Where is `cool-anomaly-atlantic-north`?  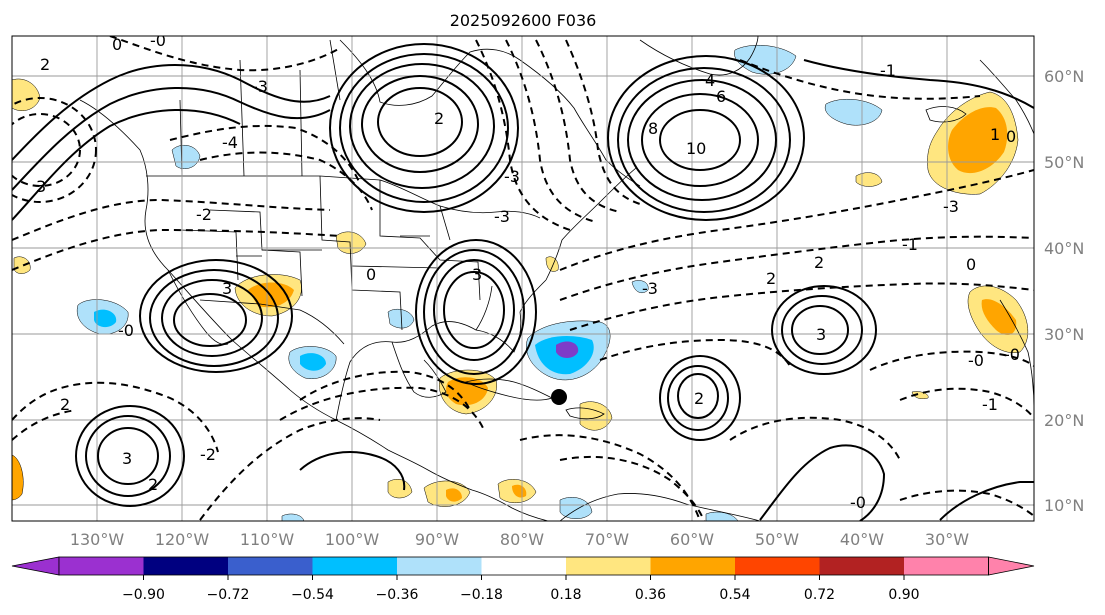
cool-anomaly-atlantic-north is located at coordinates (853, 112).